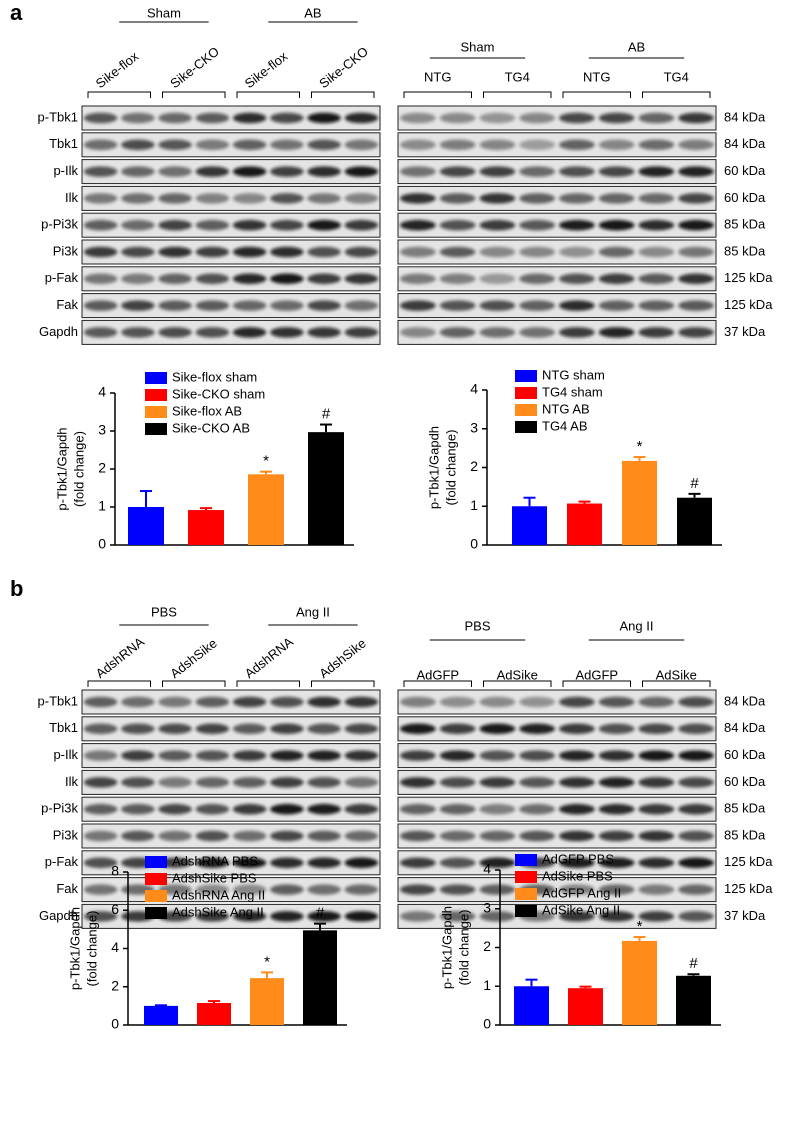  What do you see at coordinates (16, 12) in the screenshot?
I see `panel-label: a` at bounding box center [16, 12].